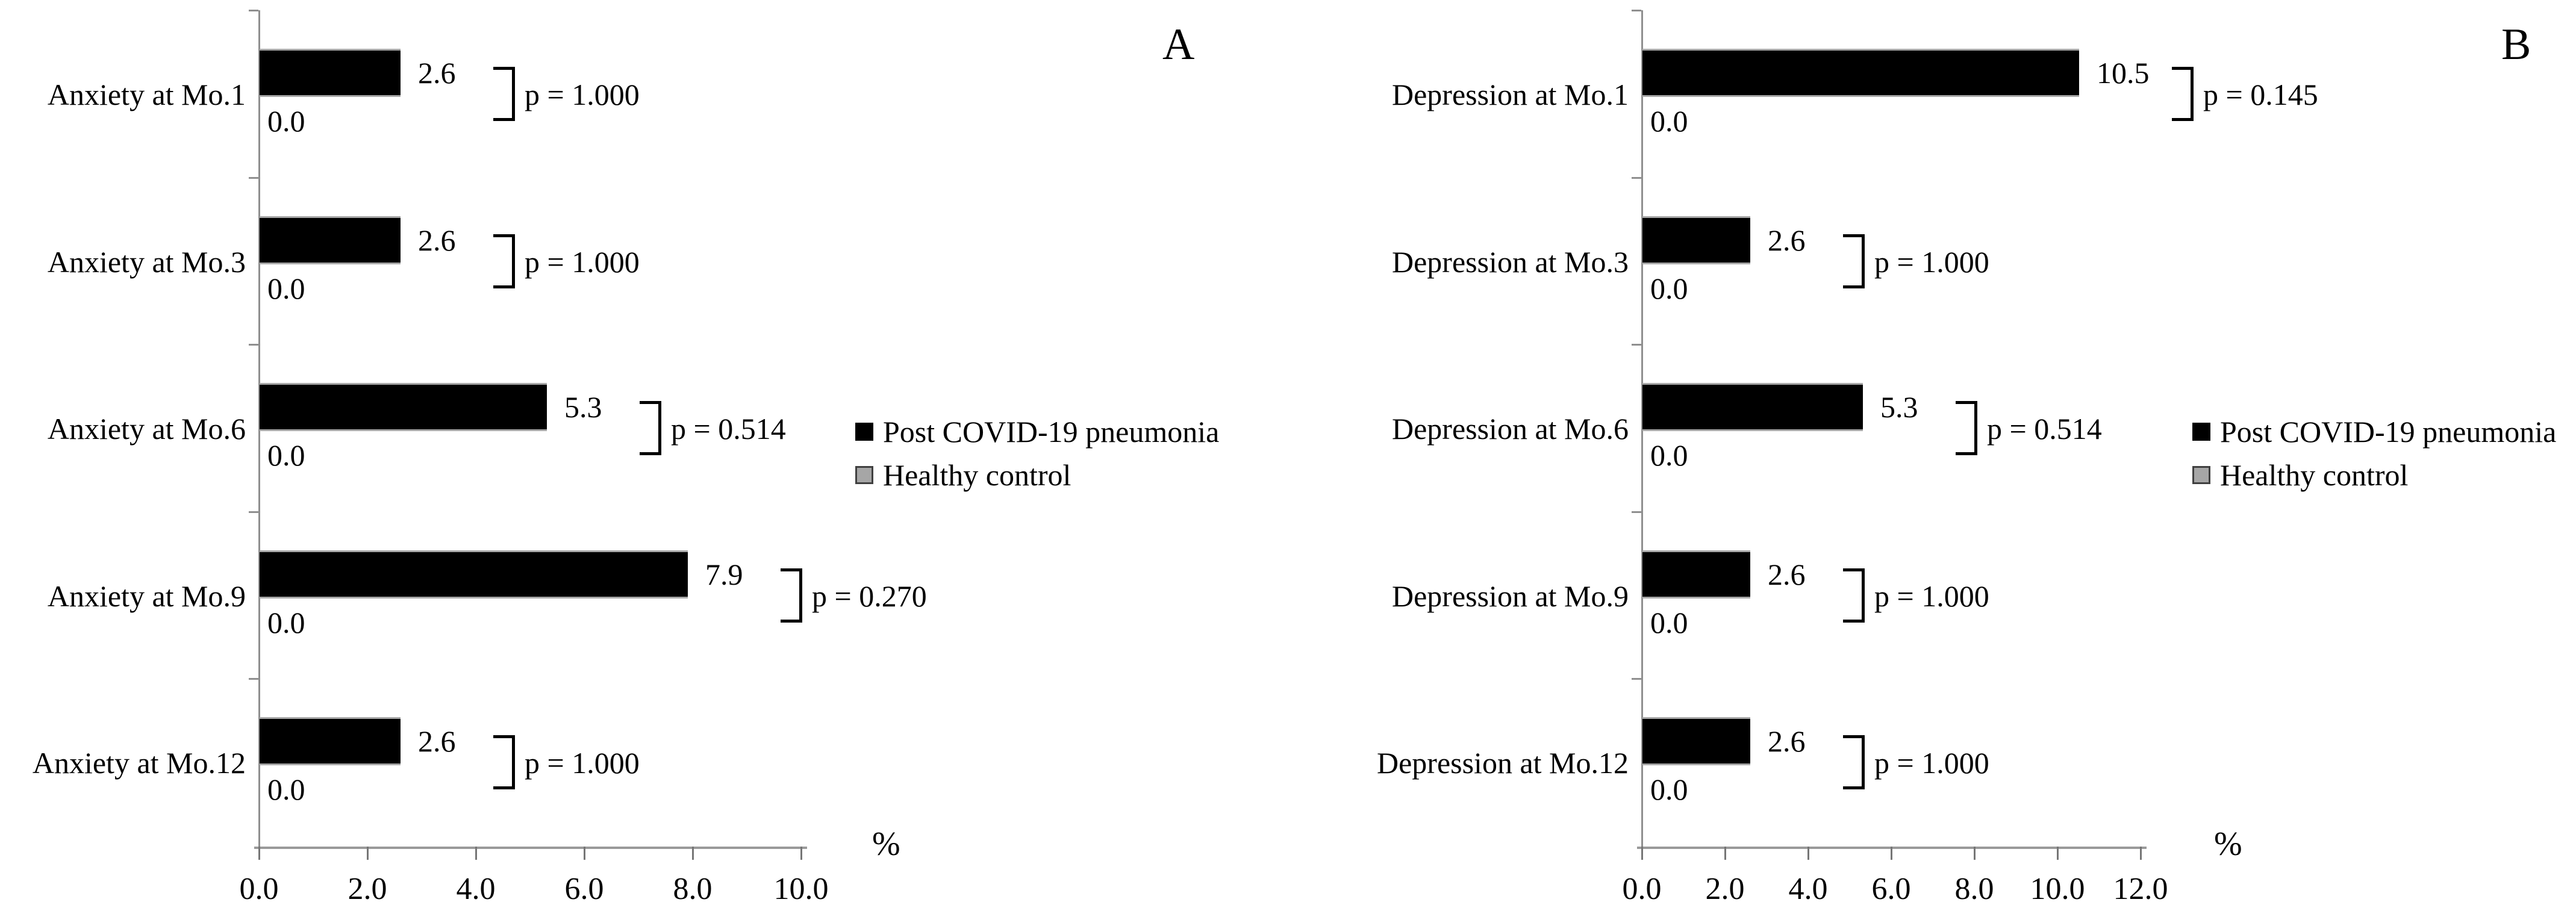 This screenshot has width=2576, height=914. Describe the element at coordinates (2201, 432) in the screenshot. I see `legend-swatch-post-covid-icon` at that location.